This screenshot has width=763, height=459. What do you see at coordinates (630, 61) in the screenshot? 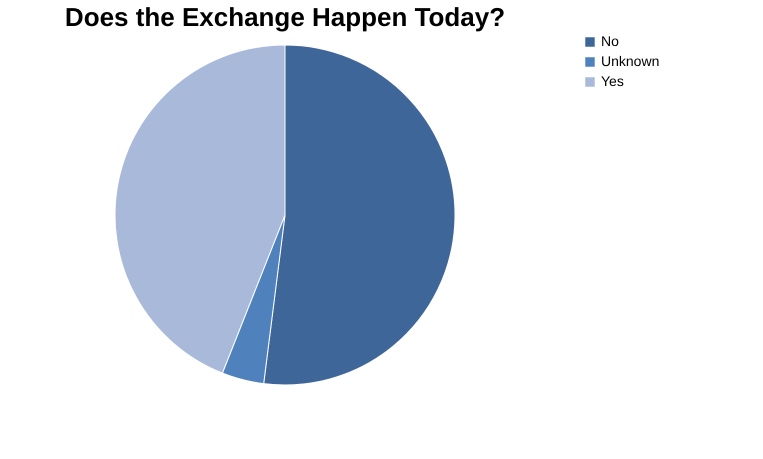
I see `legend-label: Unknown` at bounding box center [630, 61].